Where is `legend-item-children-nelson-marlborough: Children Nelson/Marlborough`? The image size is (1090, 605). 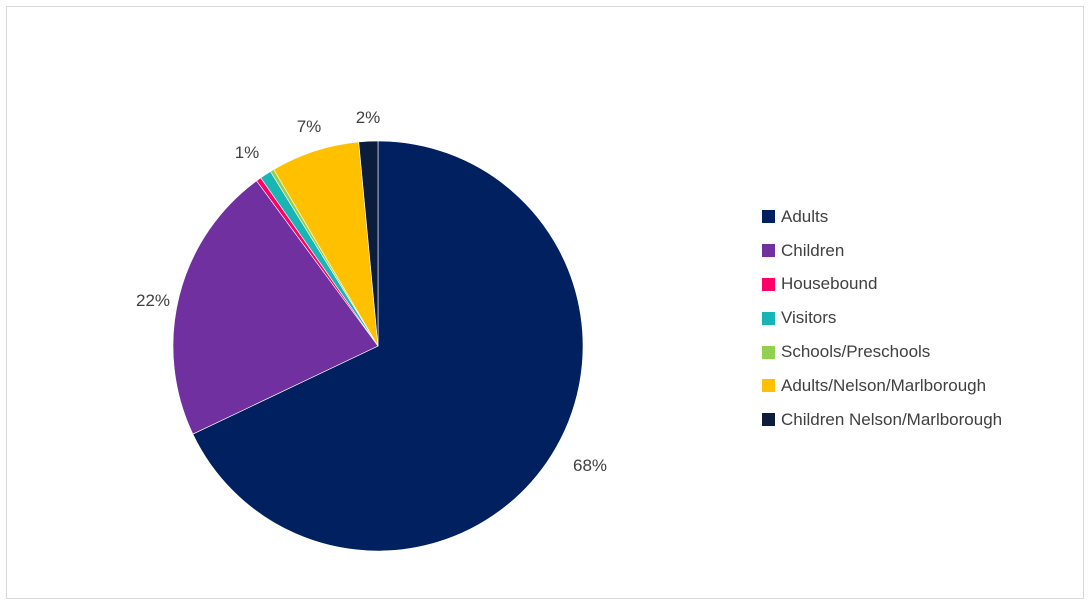 legend-item-children-nelson-marlborough: Children Nelson/Marlborough is located at coordinates (882, 420).